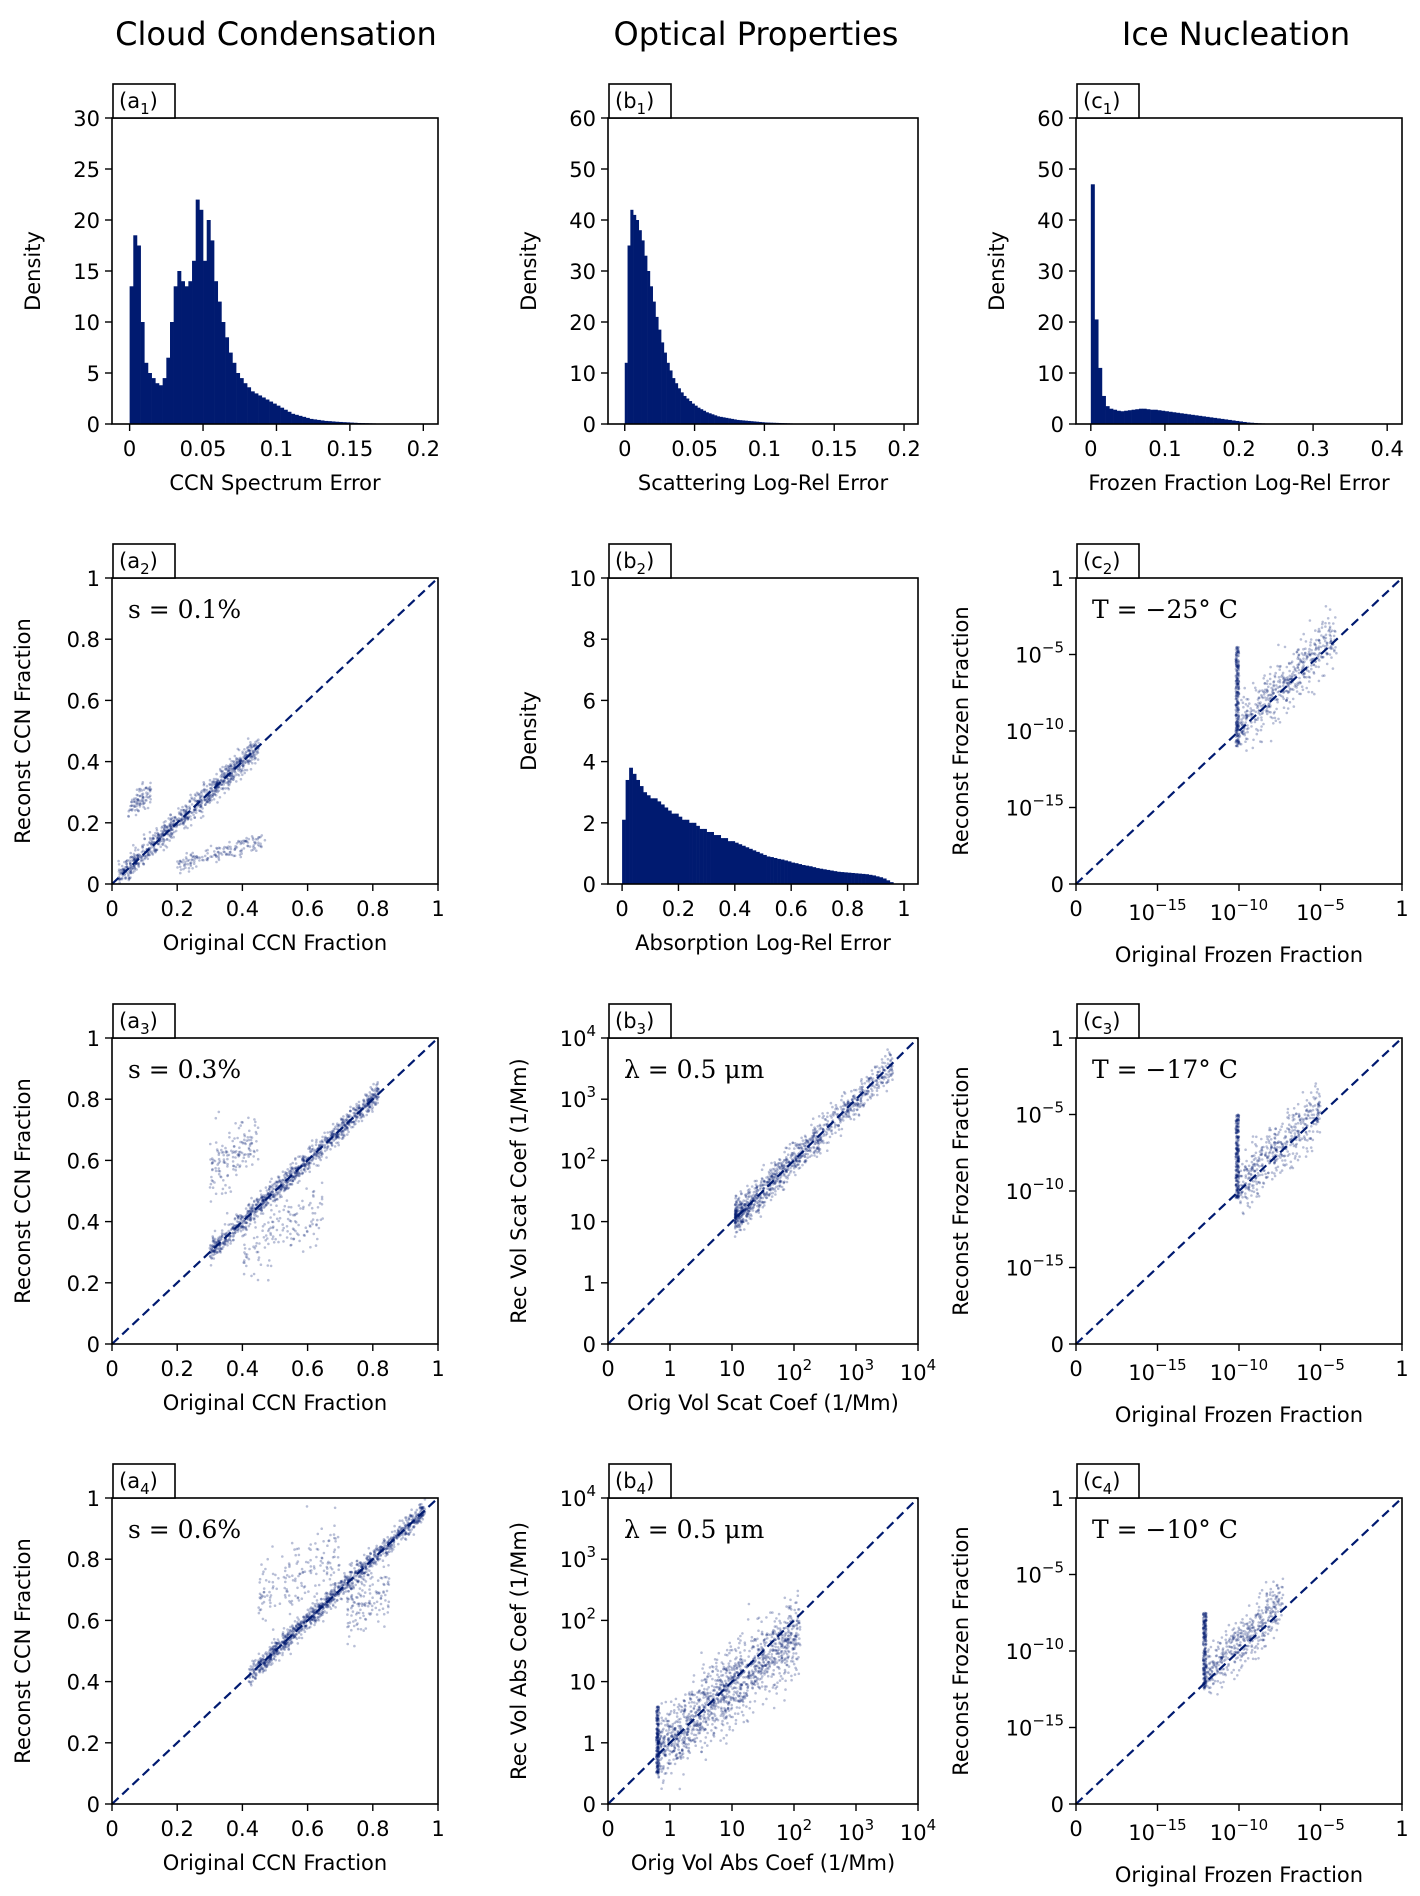  Describe the element at coordinates (763, 943) in the screenshot. I see `x-axis-label: Absorption Log-Rel Error` at that location.